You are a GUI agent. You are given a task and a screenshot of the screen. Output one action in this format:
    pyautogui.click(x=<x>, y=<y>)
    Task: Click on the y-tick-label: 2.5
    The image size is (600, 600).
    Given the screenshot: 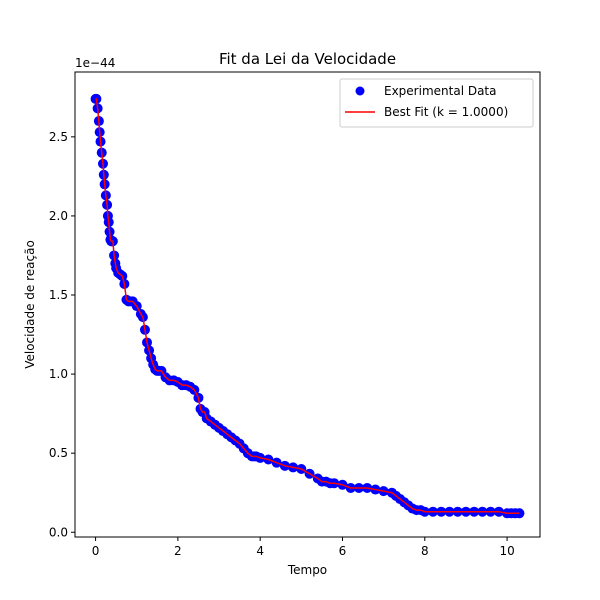 What is the action you would take?
    pyautogui.click(x=58, y=137)
    